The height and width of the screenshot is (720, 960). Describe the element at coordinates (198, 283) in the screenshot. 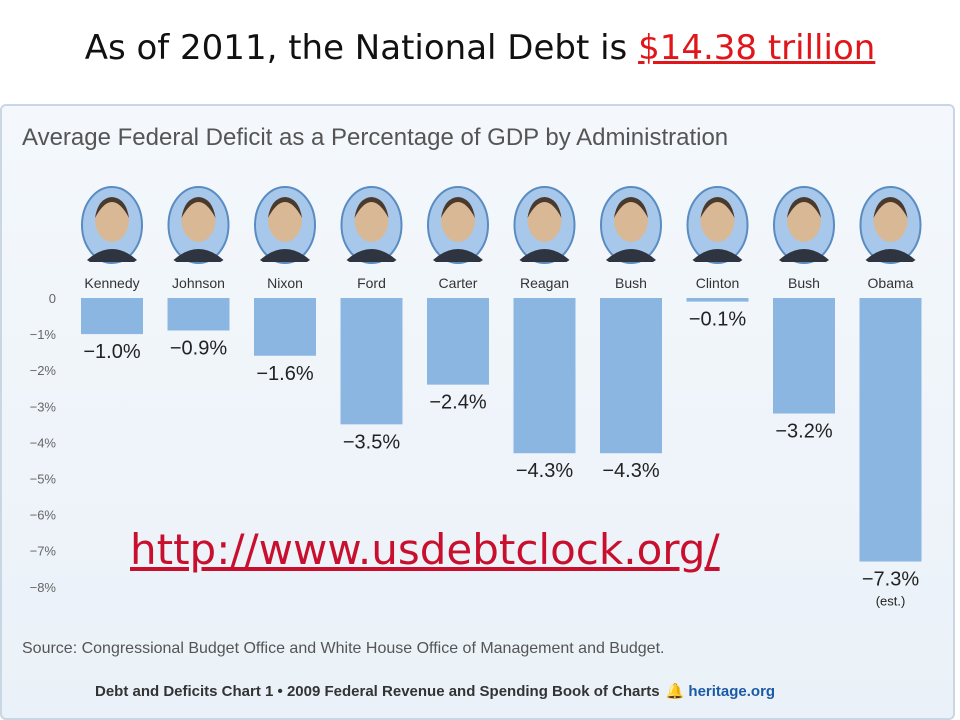

I see `category-label: Johnson` at that location.